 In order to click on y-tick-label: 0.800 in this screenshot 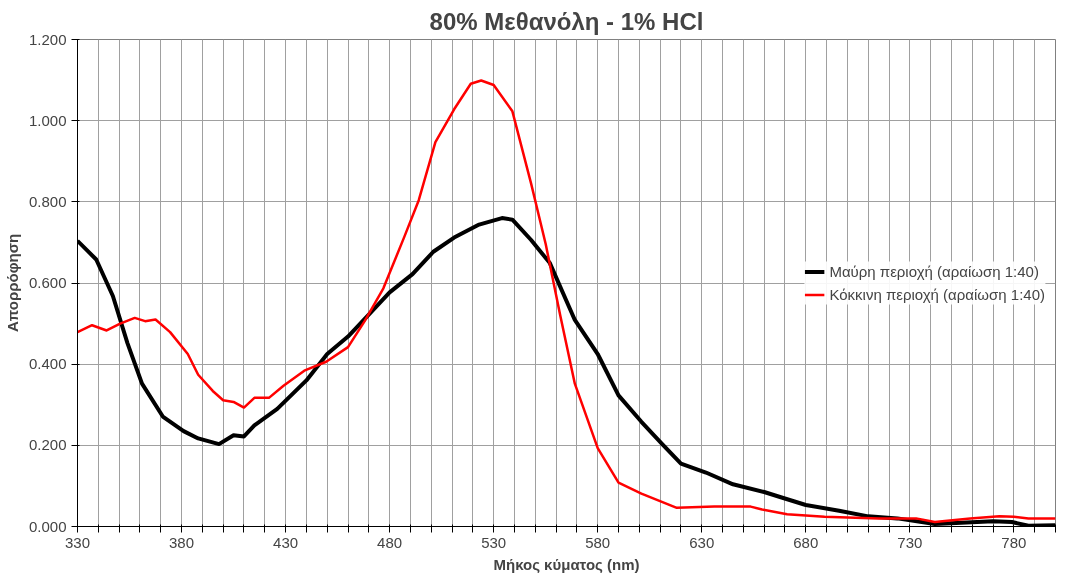, I will do `click(47, 201)`.